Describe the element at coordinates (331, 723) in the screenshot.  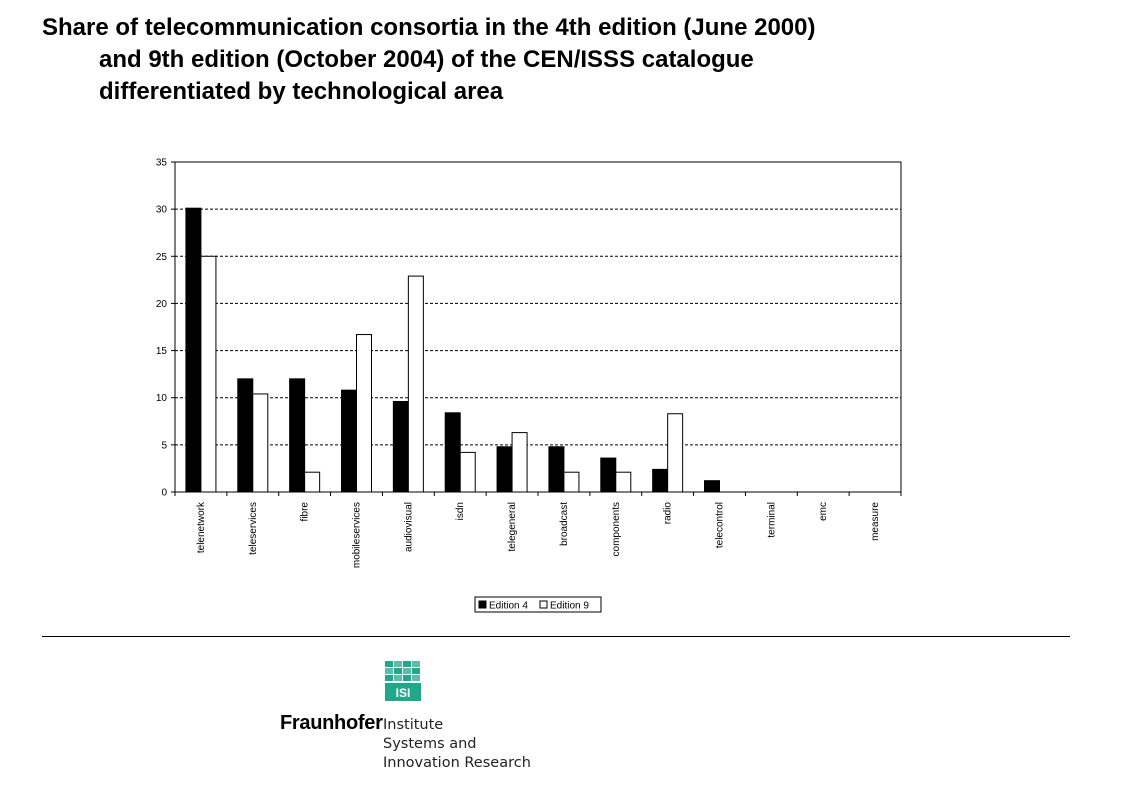
I see `logo-wordmark: Fraunhofer` at that location.